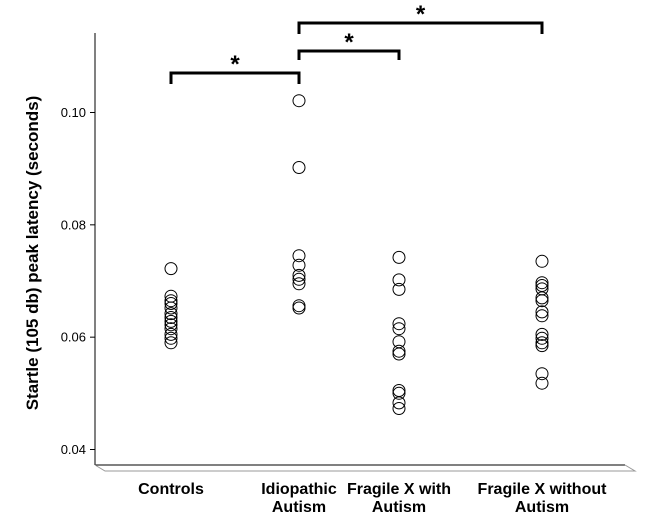 This screenshot has width=650, height=515. What do you see at coordinates (78, 281) in the screenshot?
I see `y-axis-ticks: 0.04 0.06 0.08 0.10` at bounding box center [78, 281].